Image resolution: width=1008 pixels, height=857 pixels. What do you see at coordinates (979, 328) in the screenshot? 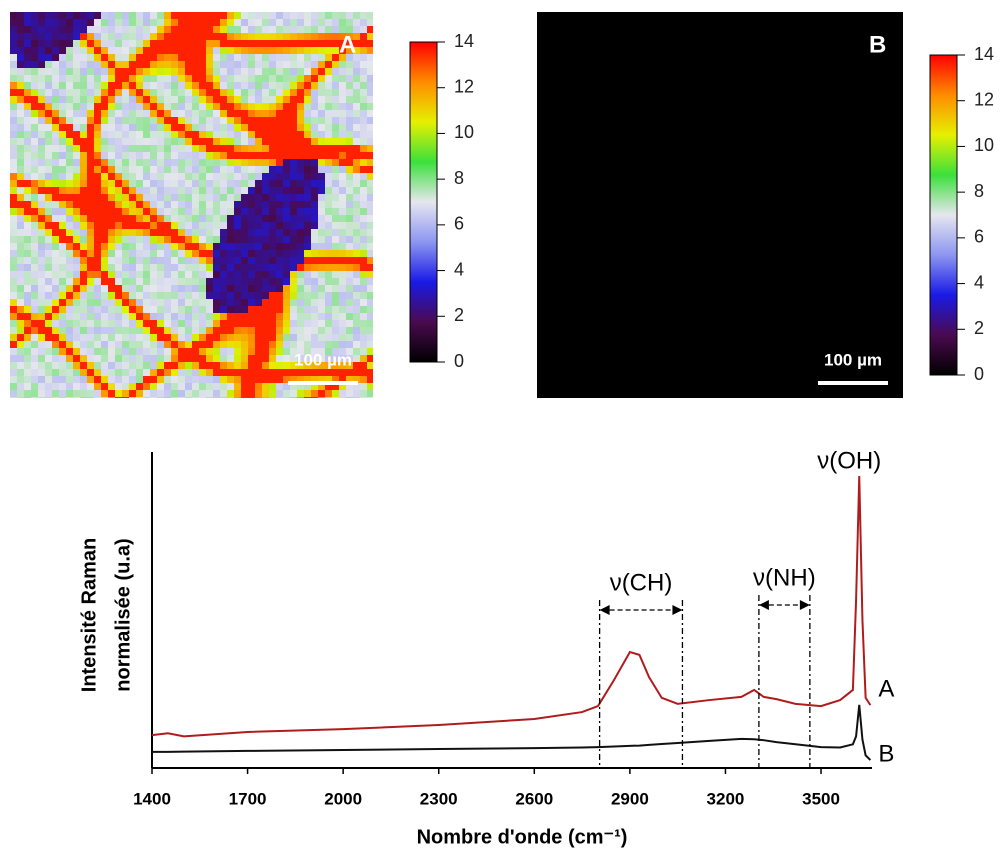
I see `colorbar-tick-label: 2` at bounding box center [979, 328].